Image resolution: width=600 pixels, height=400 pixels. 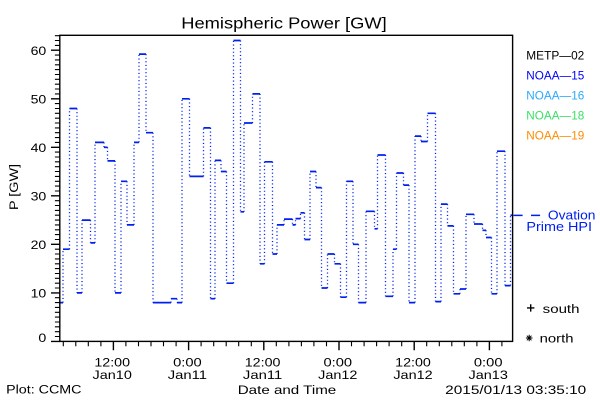 What do you see at coordinates (42, 338) in the screenshot?
I see `svg-text: 0` at bounding box center [42, 338].